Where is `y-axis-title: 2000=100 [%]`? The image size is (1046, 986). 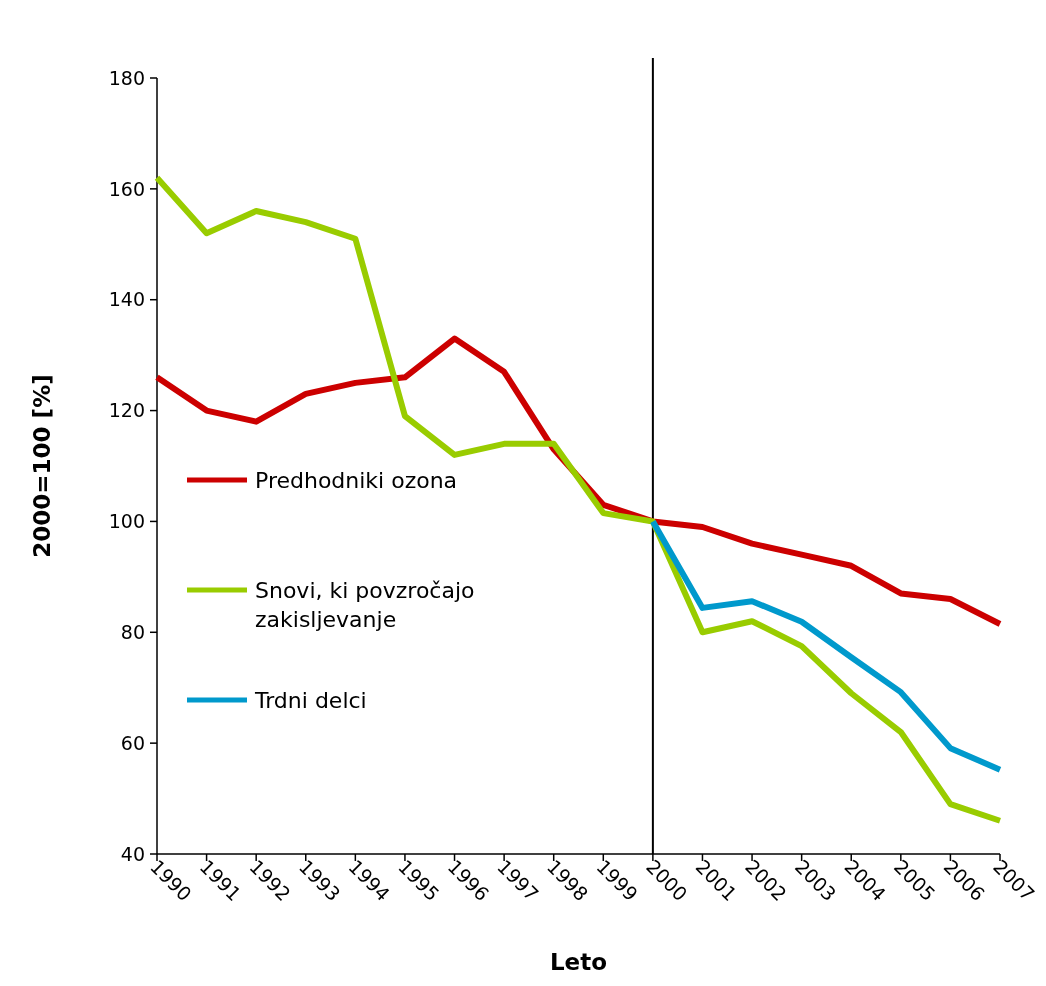
y-axis-title: 2000=100 [%] is located at coordinates (42, 466).